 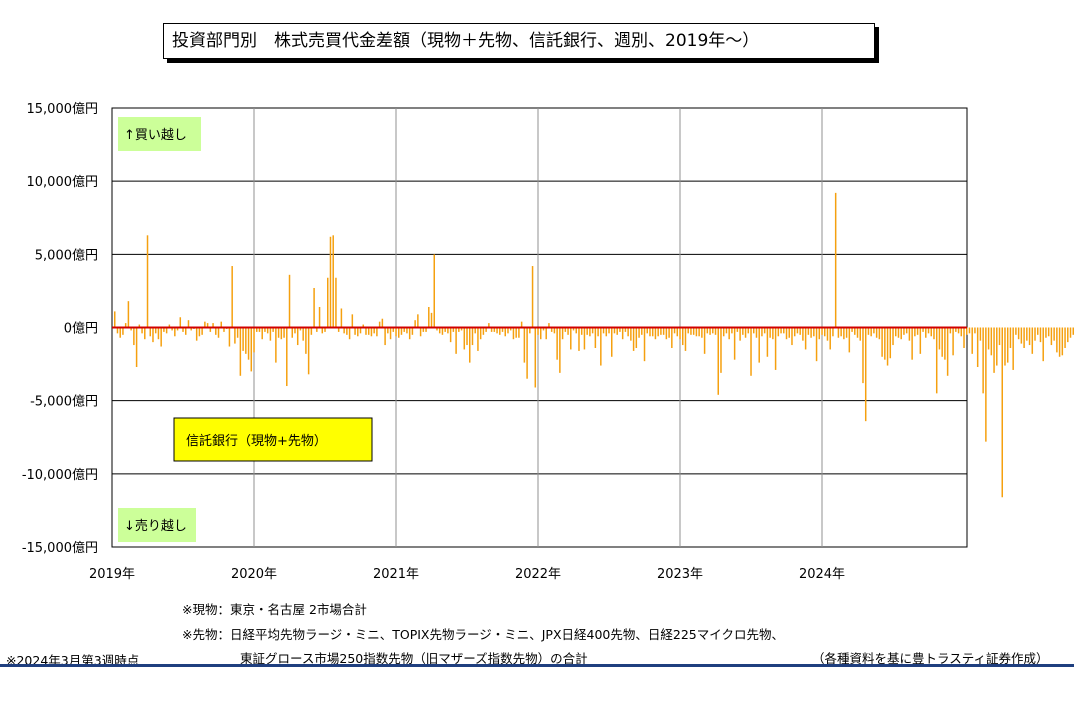 I want to click on x-tick-label: 2021年, so click(x=396, y=574).